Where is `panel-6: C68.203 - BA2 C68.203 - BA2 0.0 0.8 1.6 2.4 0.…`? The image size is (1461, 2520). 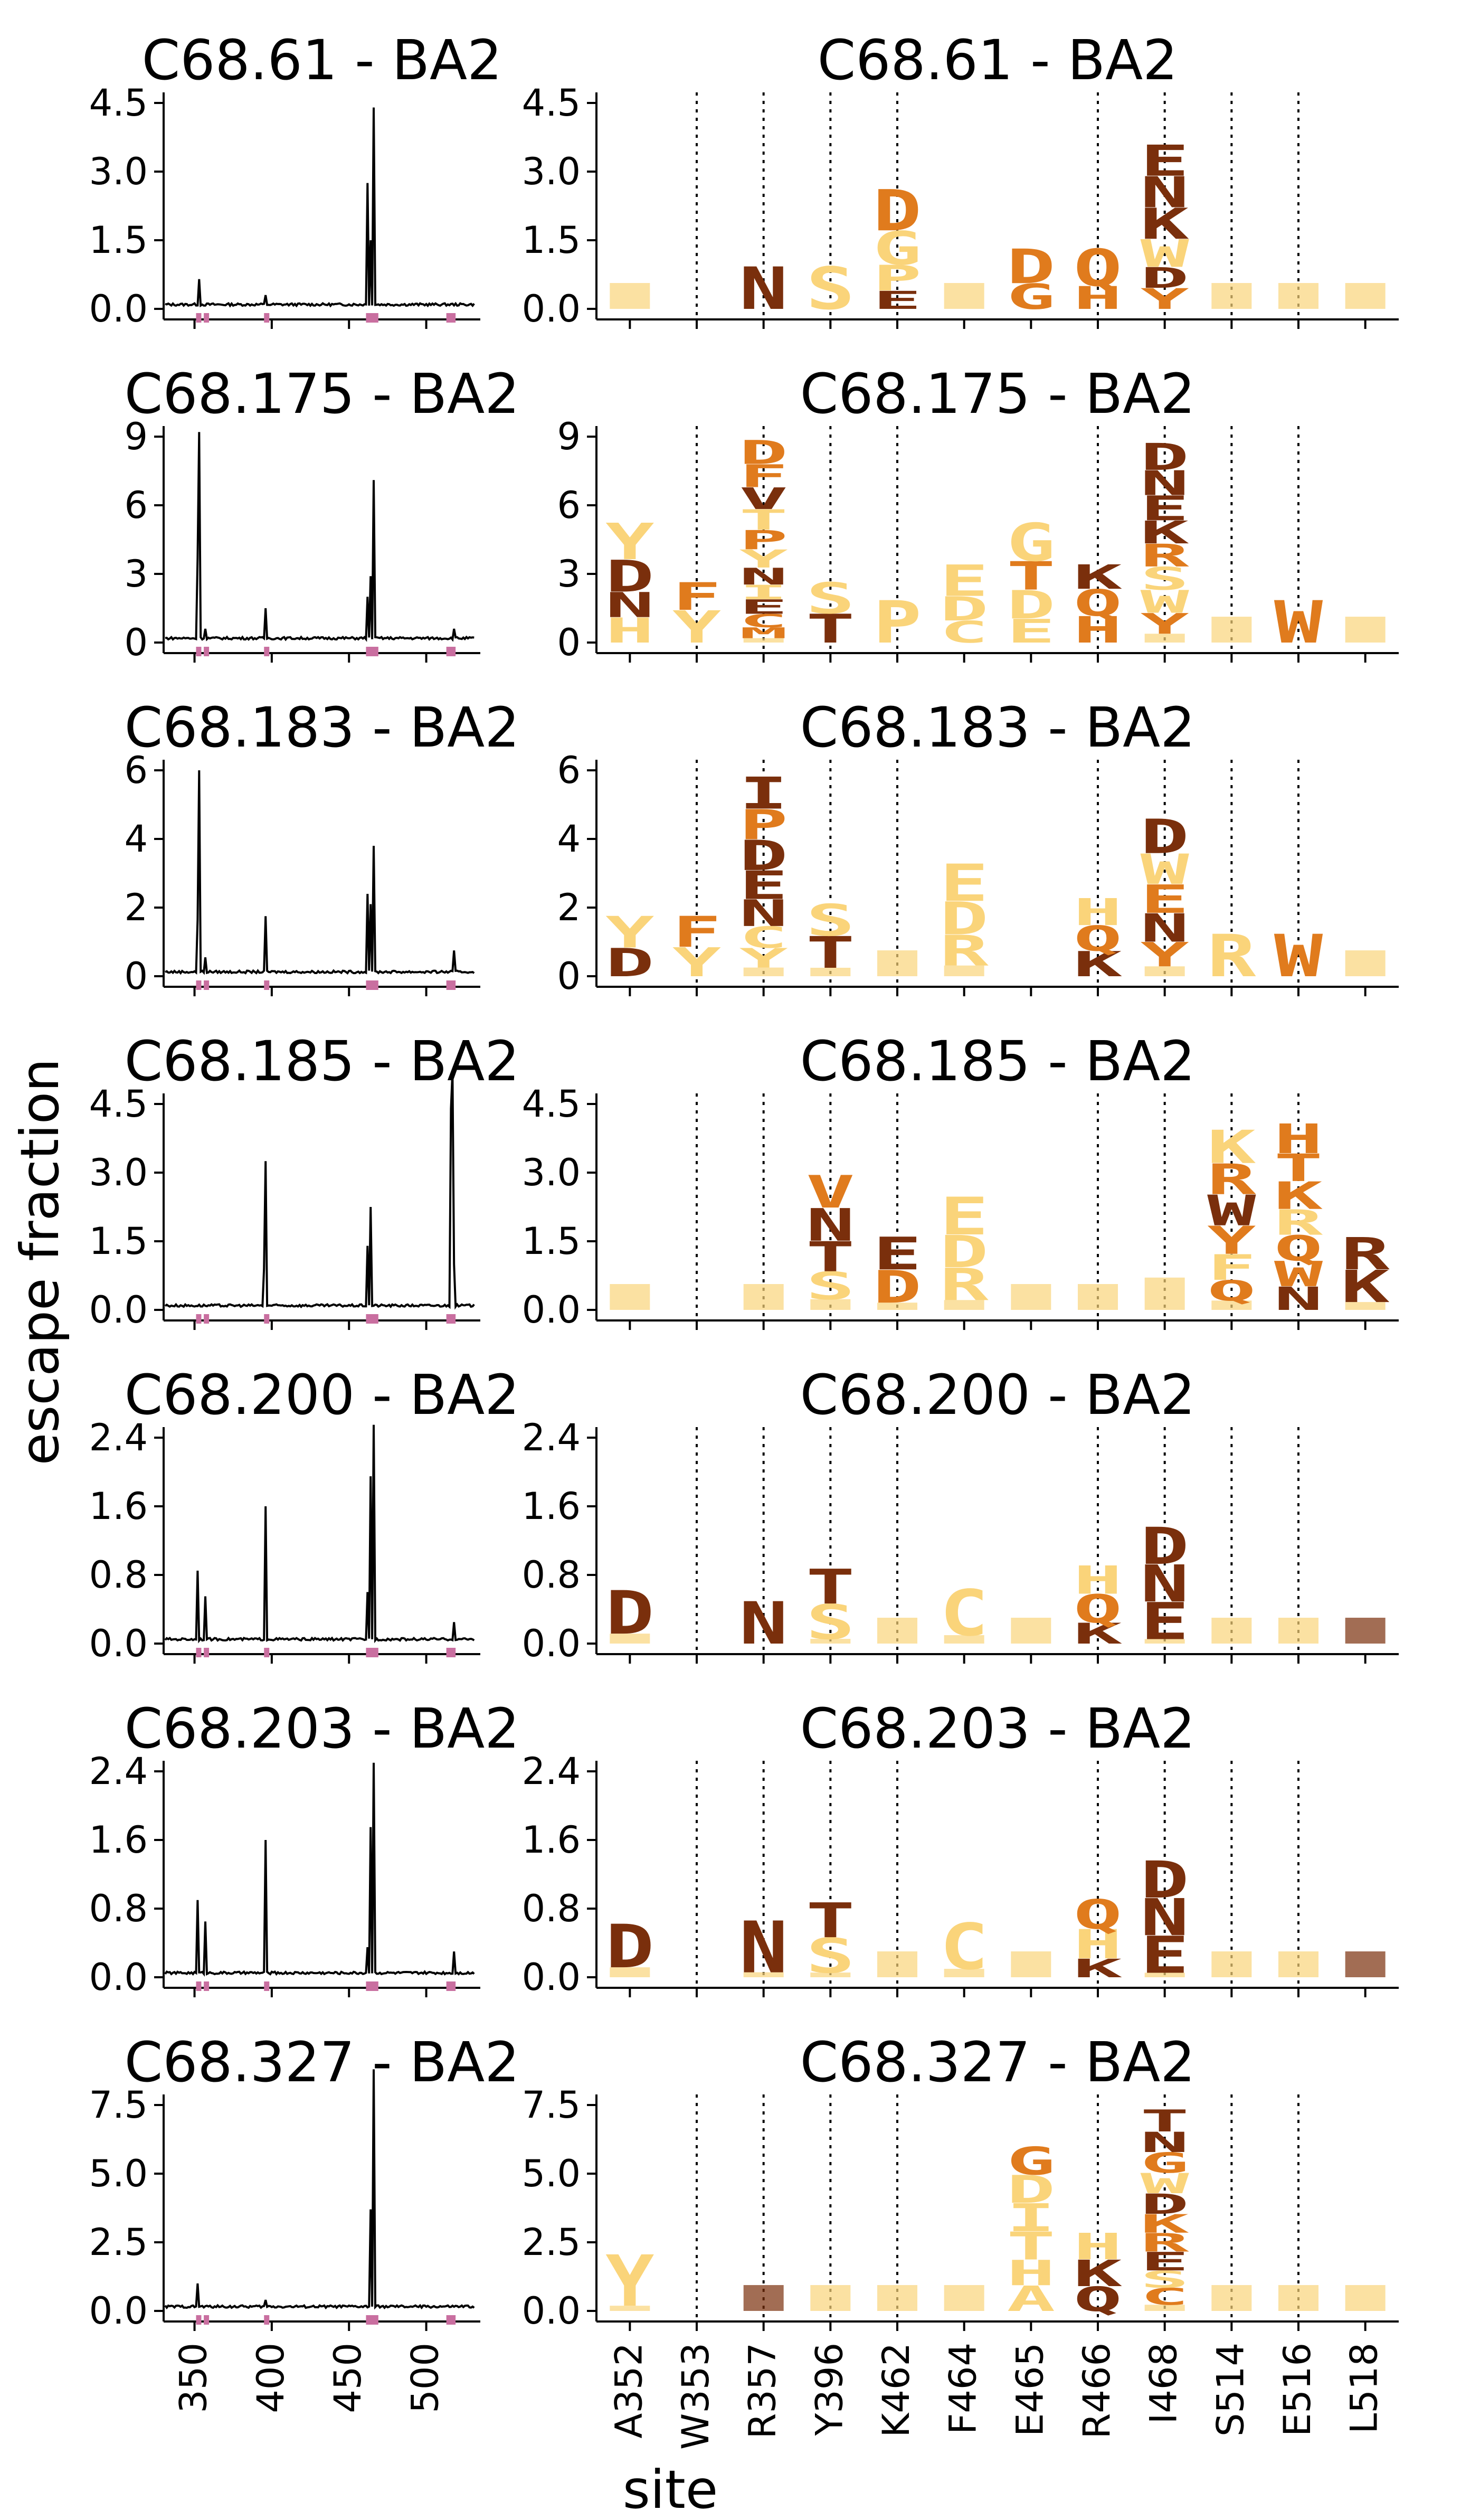 panel-6: C68.203 - BA2 C68.203 - BA2 0.0 0.8 1.6 2.4 0.… is located at coordinates (744, 1847).